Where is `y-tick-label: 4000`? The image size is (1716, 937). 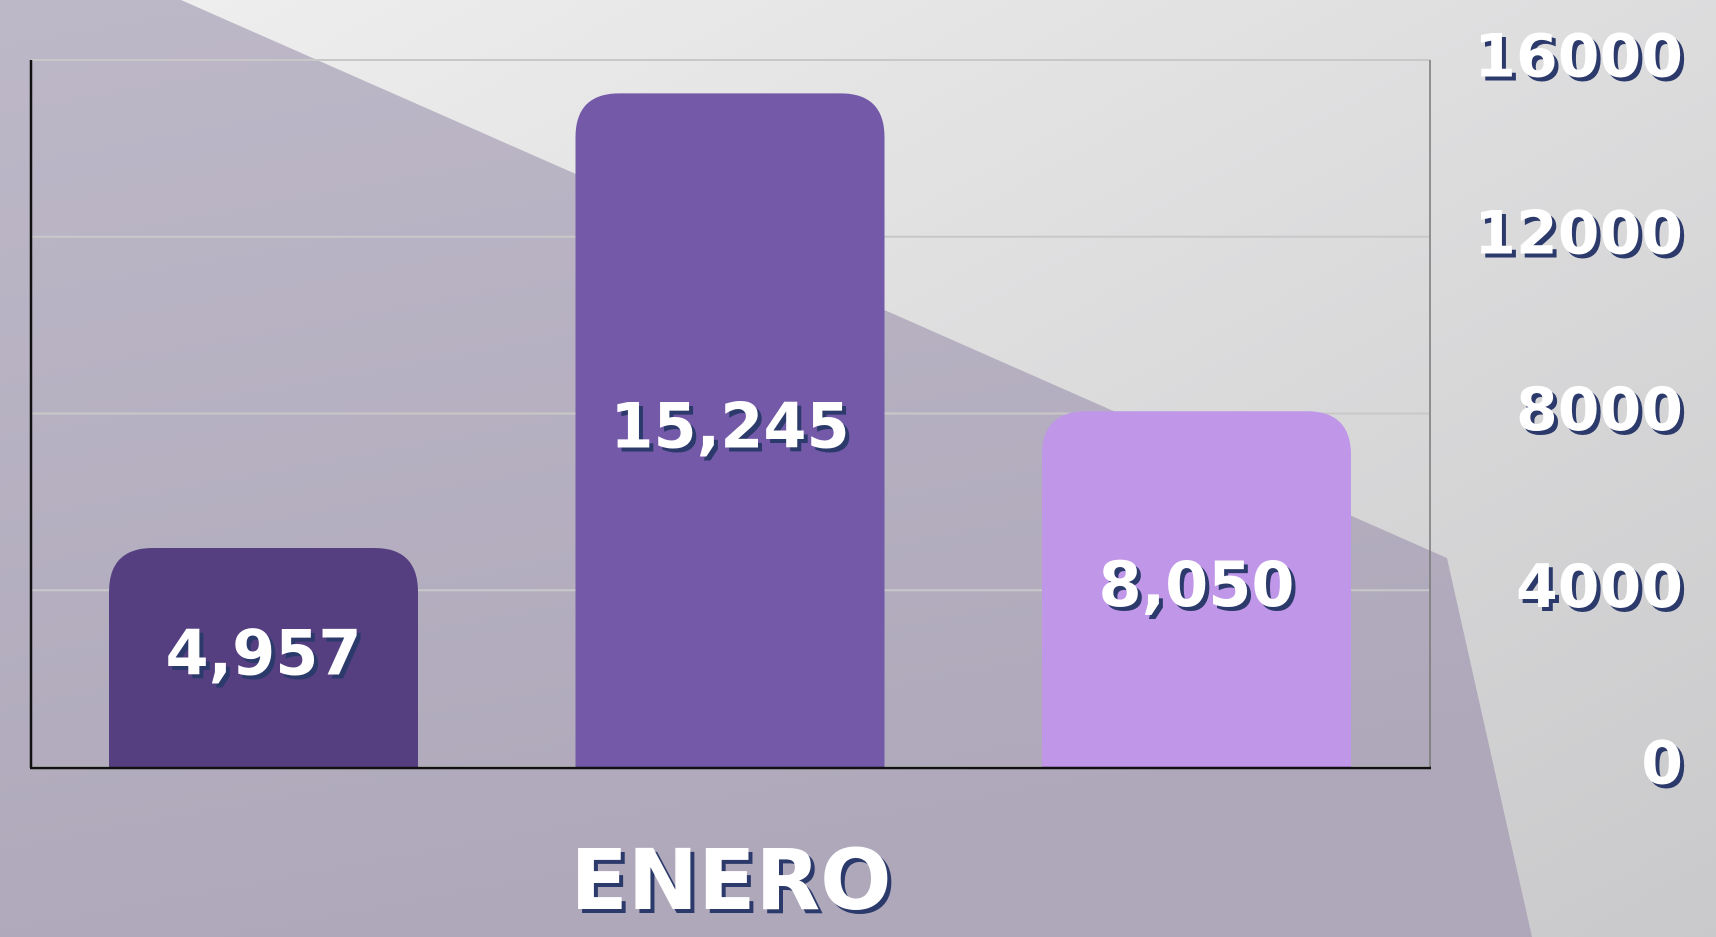
y-tick-label: 4000 is located at coordinates (1599, 587).